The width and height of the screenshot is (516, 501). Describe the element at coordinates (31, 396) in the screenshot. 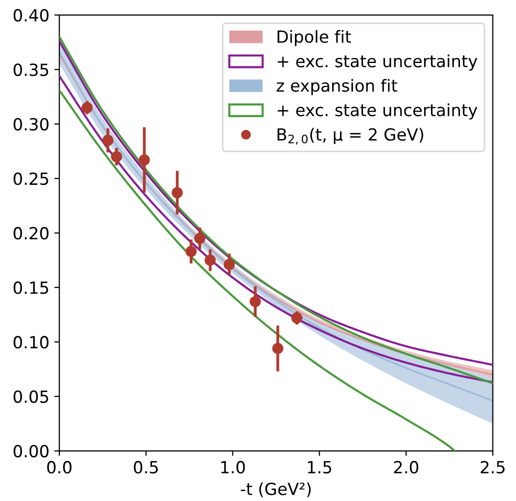

I see `y-tick-label: 0.05` at that location.